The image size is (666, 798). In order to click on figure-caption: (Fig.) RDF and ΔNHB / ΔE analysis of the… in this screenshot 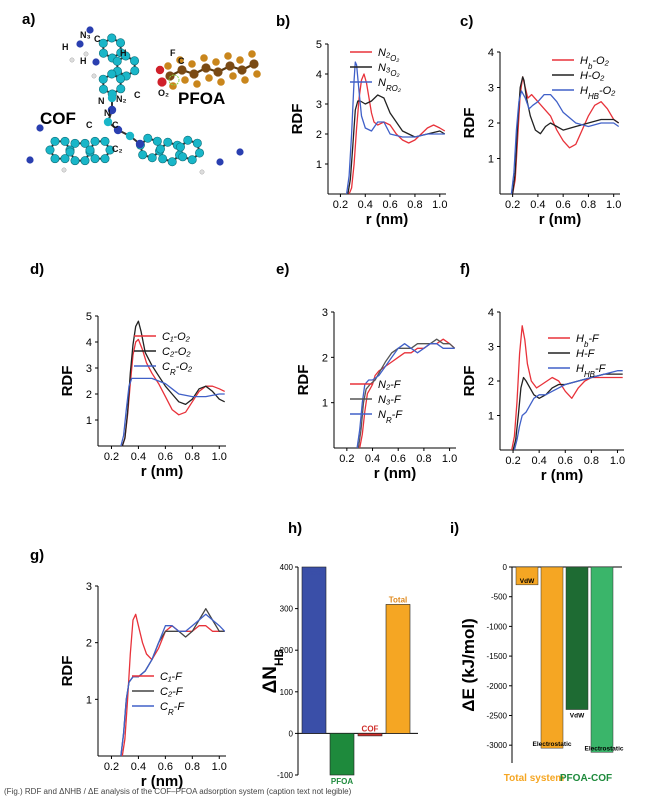, I will do `click(178, 791)`.